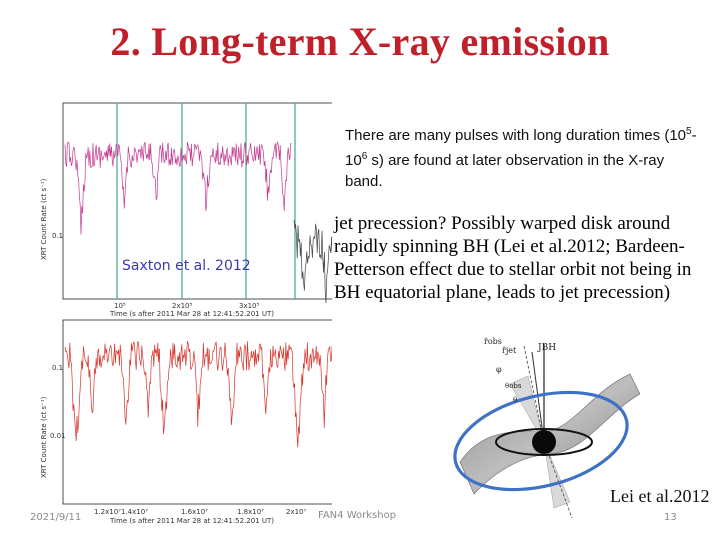 The height and width of the screenshot is (540, 720). Describe the element at coordinates (107, 512) in the screenshot. I see `bottom-plot-xtick: 1.2x10⁷` at that location.